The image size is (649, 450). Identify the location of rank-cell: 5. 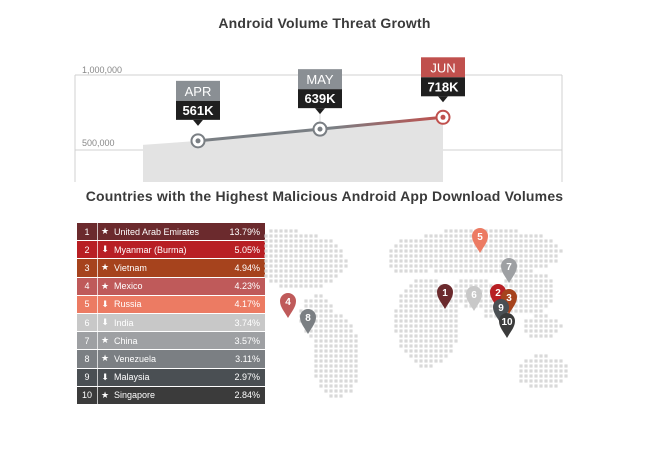
(87, 304).